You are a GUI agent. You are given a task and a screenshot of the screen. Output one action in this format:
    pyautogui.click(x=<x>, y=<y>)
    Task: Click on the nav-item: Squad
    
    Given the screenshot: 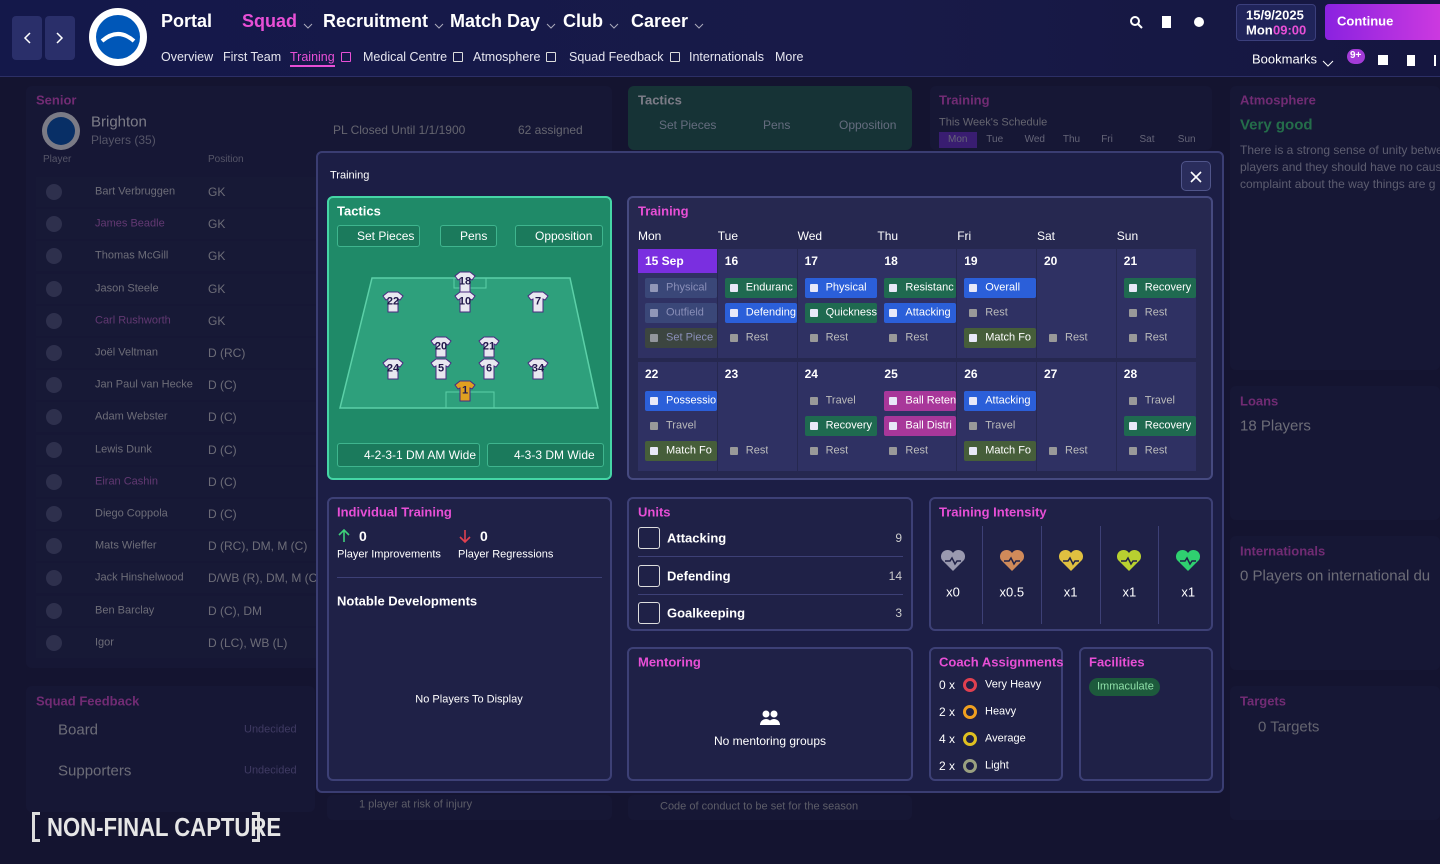 What is the action you would take?
    pyautogui.click(x=270, y=21)
    